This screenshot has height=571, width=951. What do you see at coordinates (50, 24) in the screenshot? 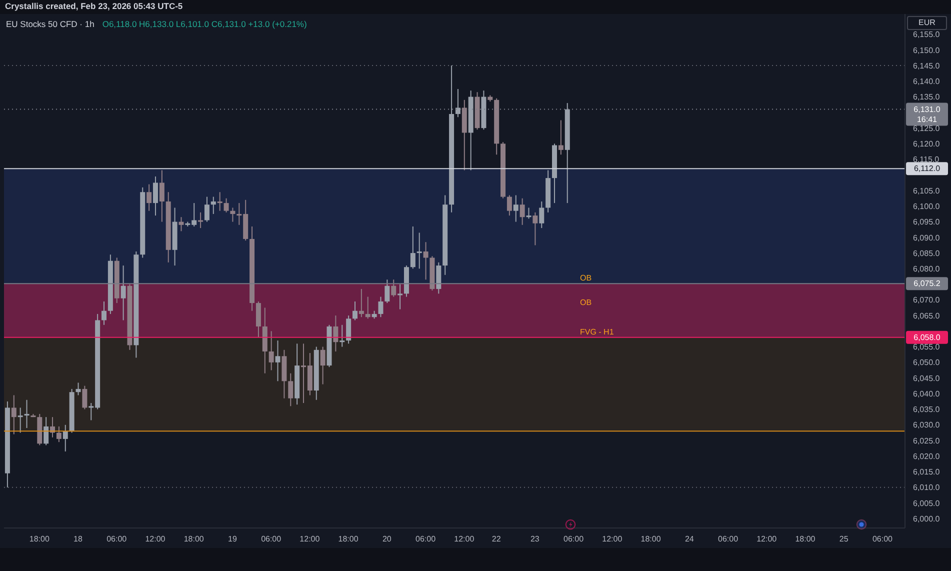
I see `text: EU Stocks 50 CFD · 1h` at bounding box center [50, 24].